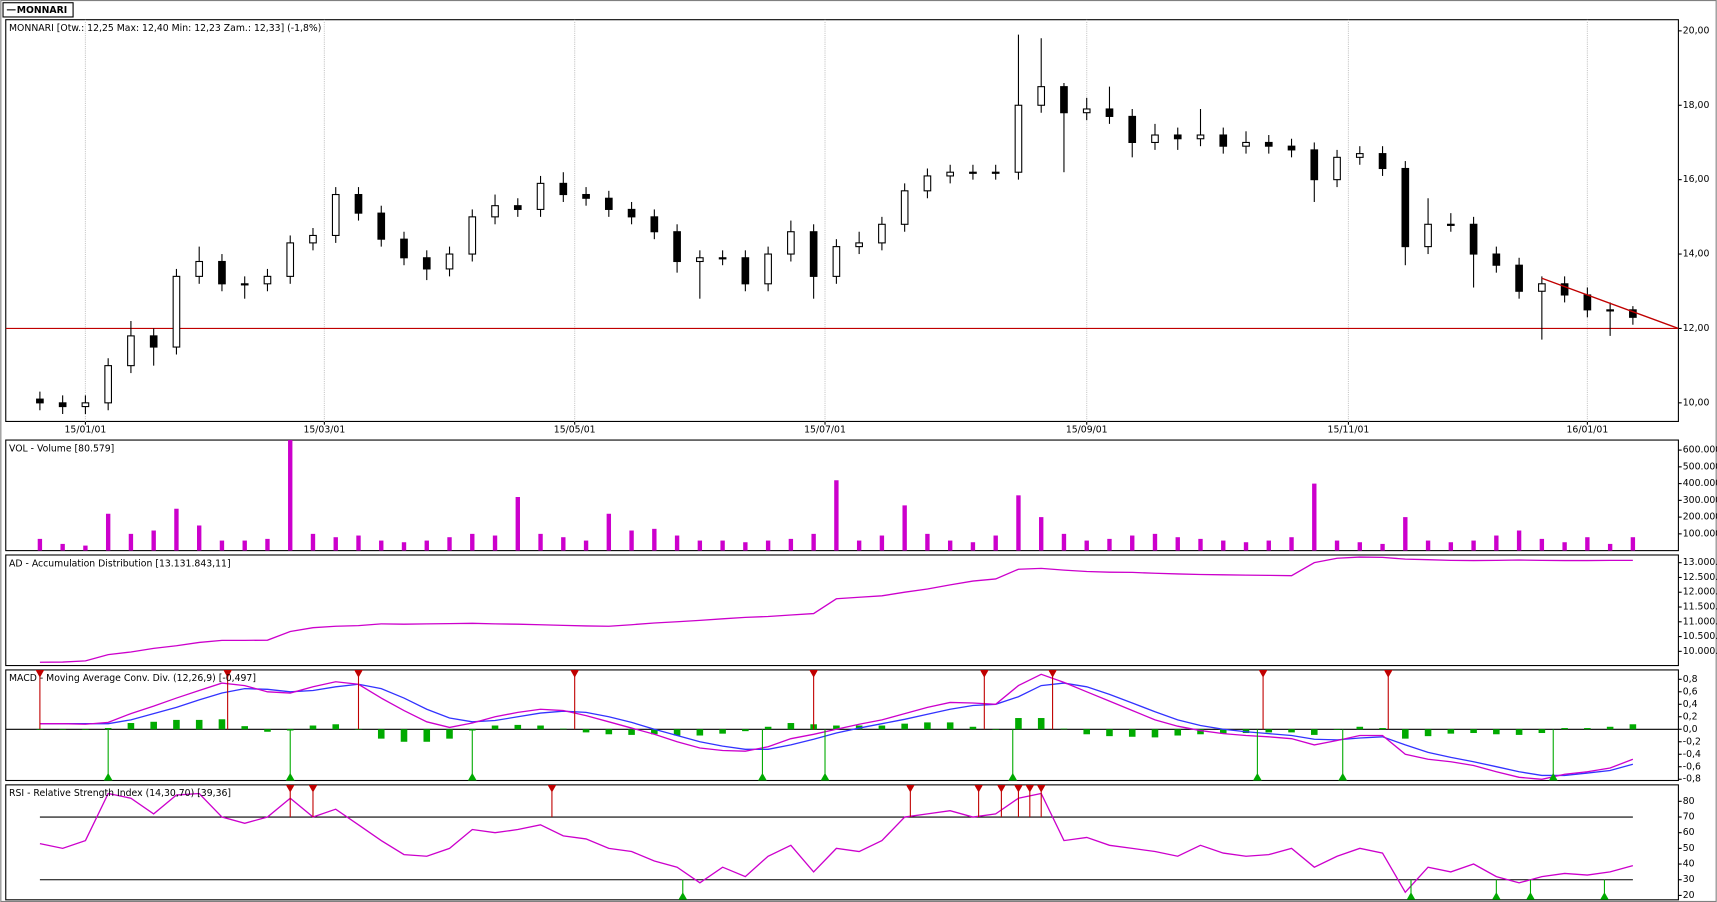 Image resolution: width=1717 pixels, height=902 pixels. What do you see at coordinates (1696, 179) in the screenshot?
I see `y-tick-label: 16,00` at bounding box center [1696, 179].